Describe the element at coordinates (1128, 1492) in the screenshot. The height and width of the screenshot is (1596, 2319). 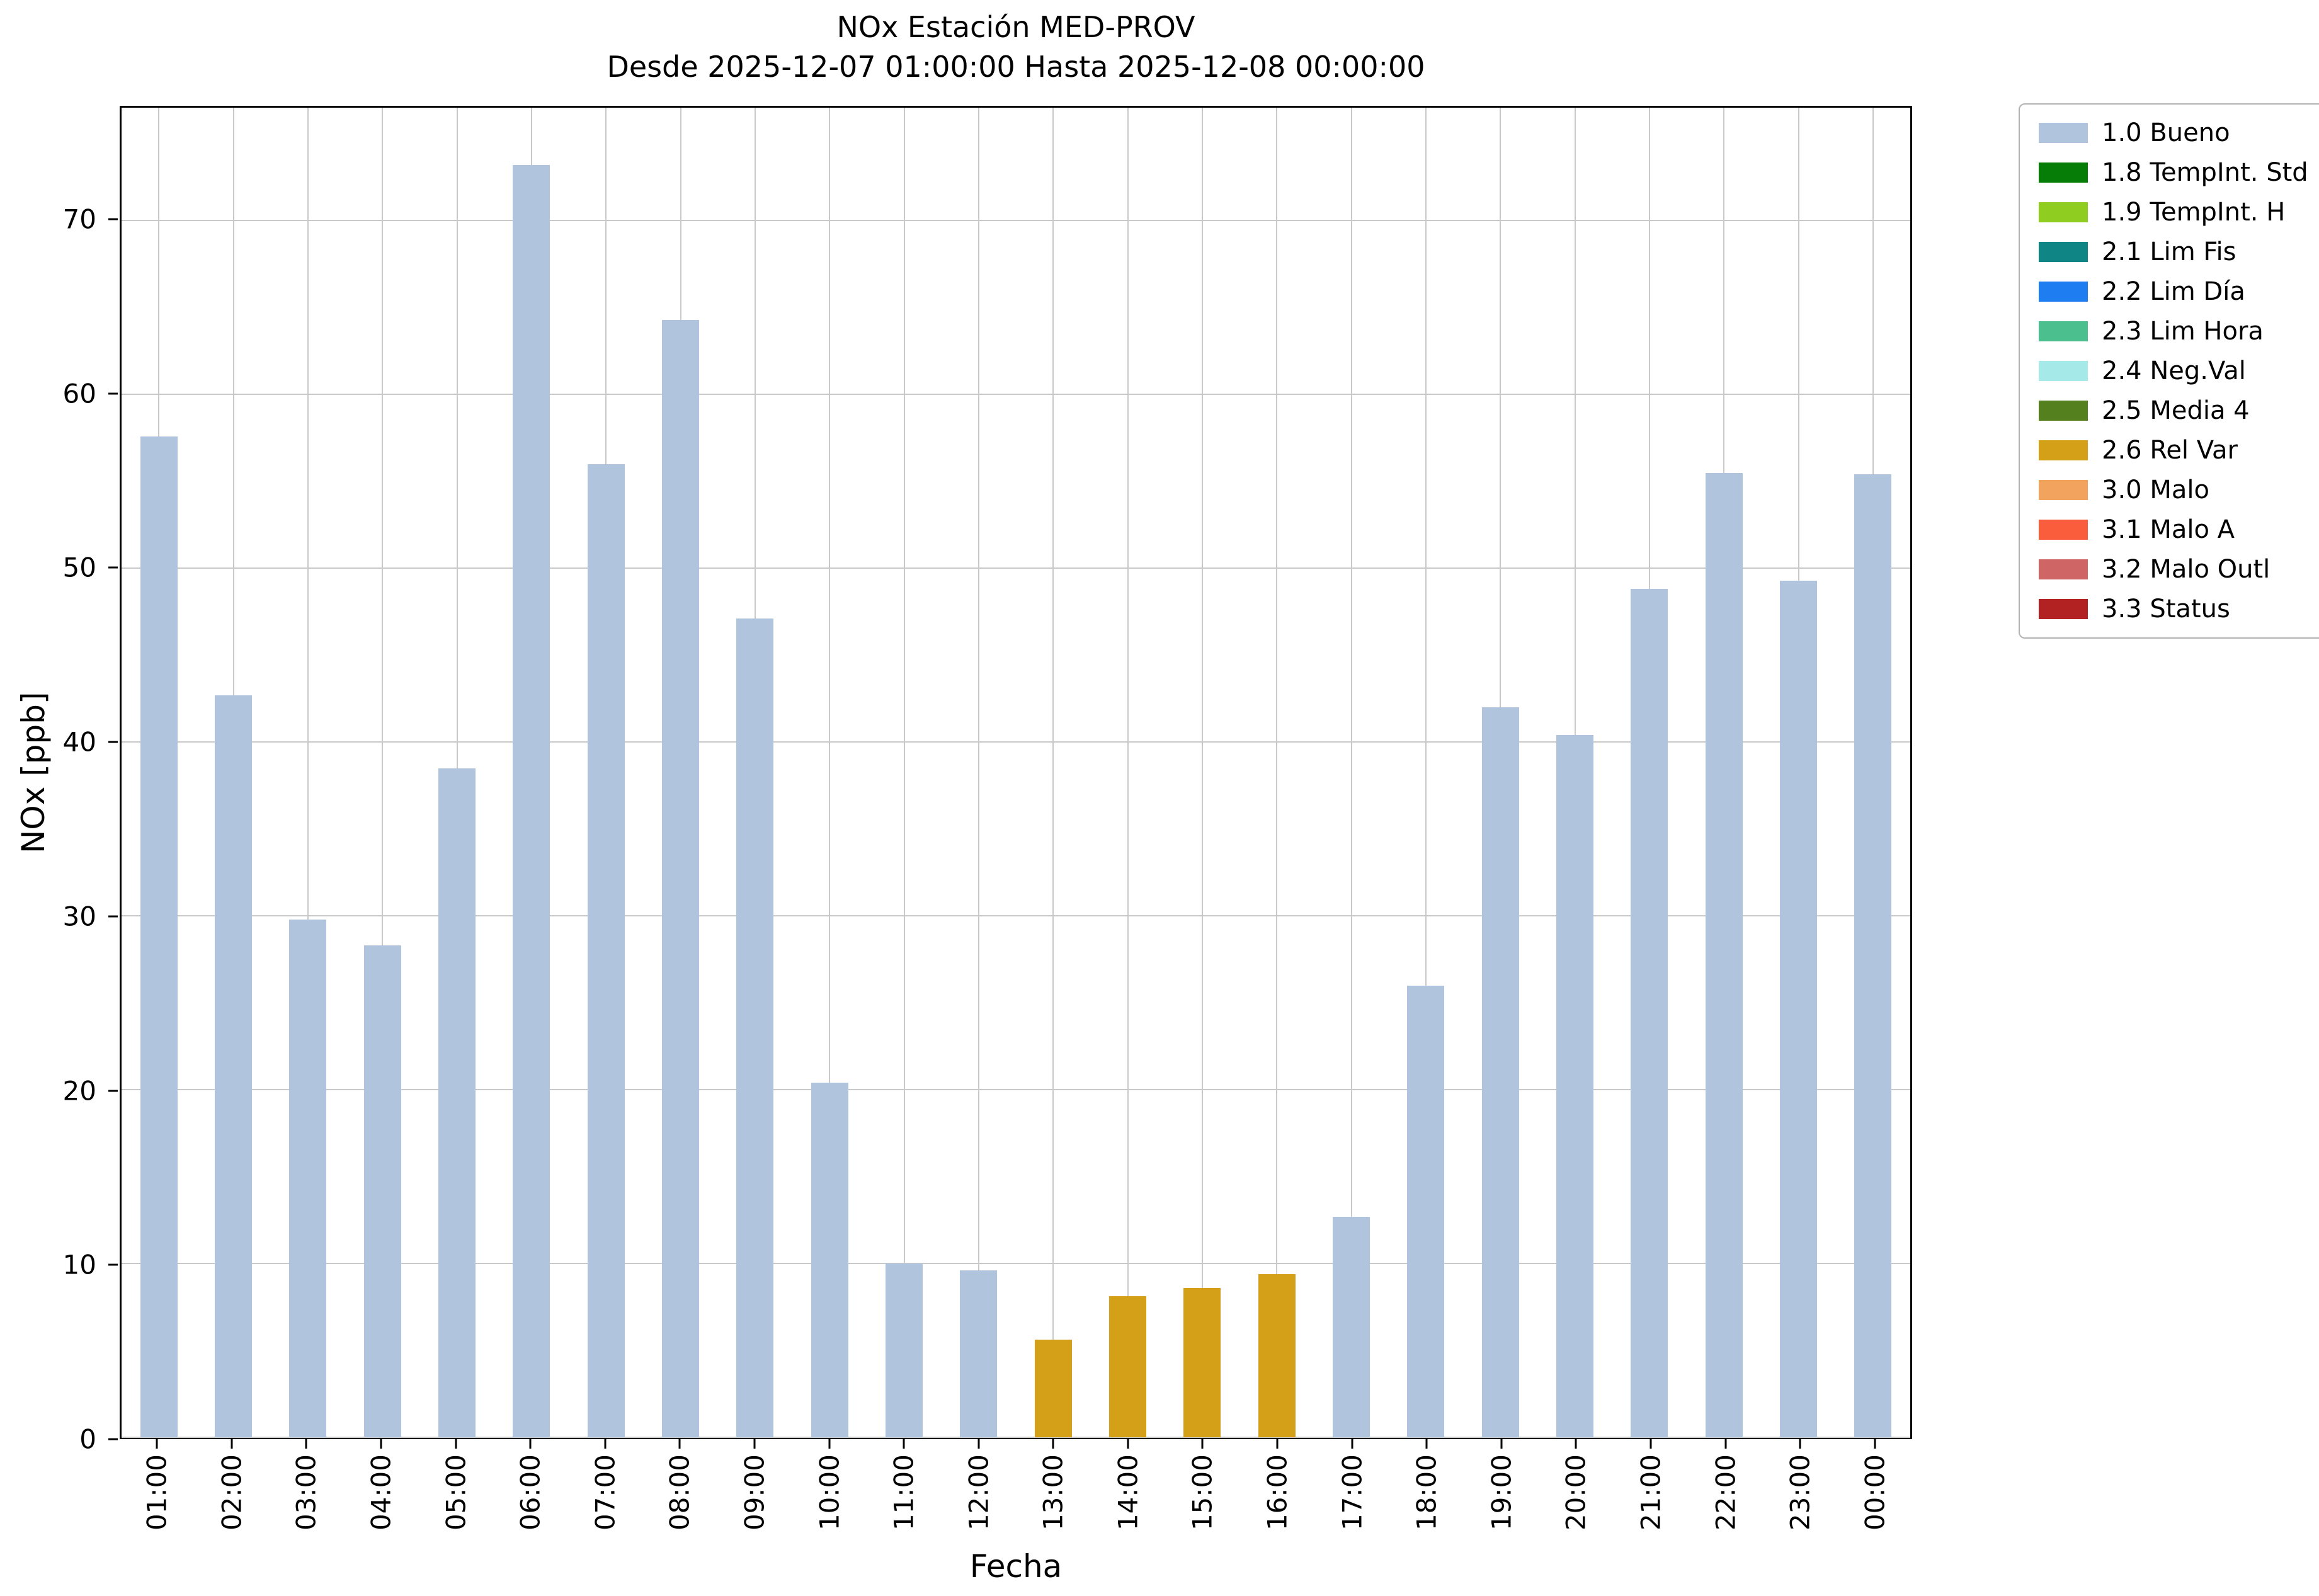
I see `x-tick-label: 14:00` at that location.